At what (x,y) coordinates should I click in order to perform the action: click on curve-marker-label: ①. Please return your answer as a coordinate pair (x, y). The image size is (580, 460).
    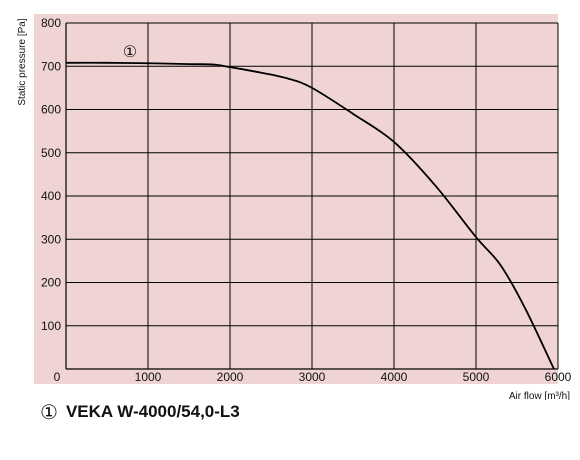
    Looking at the image, I should click on (130, 51).